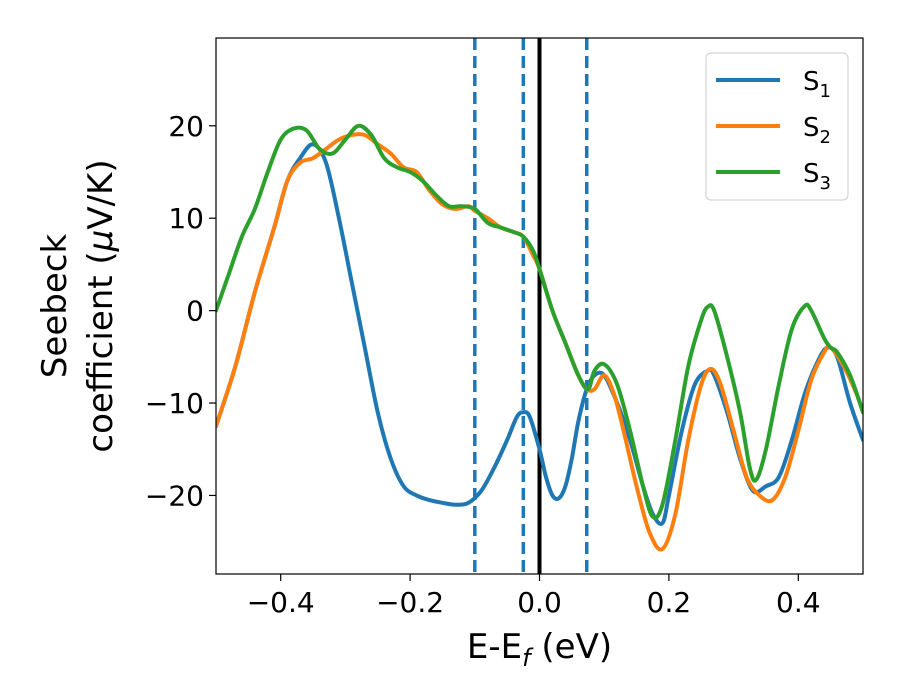  What do you see at coordinates (186, 126) in the screenshot?
I see `y-tick-label: 20` at bounding box center [186, 126].